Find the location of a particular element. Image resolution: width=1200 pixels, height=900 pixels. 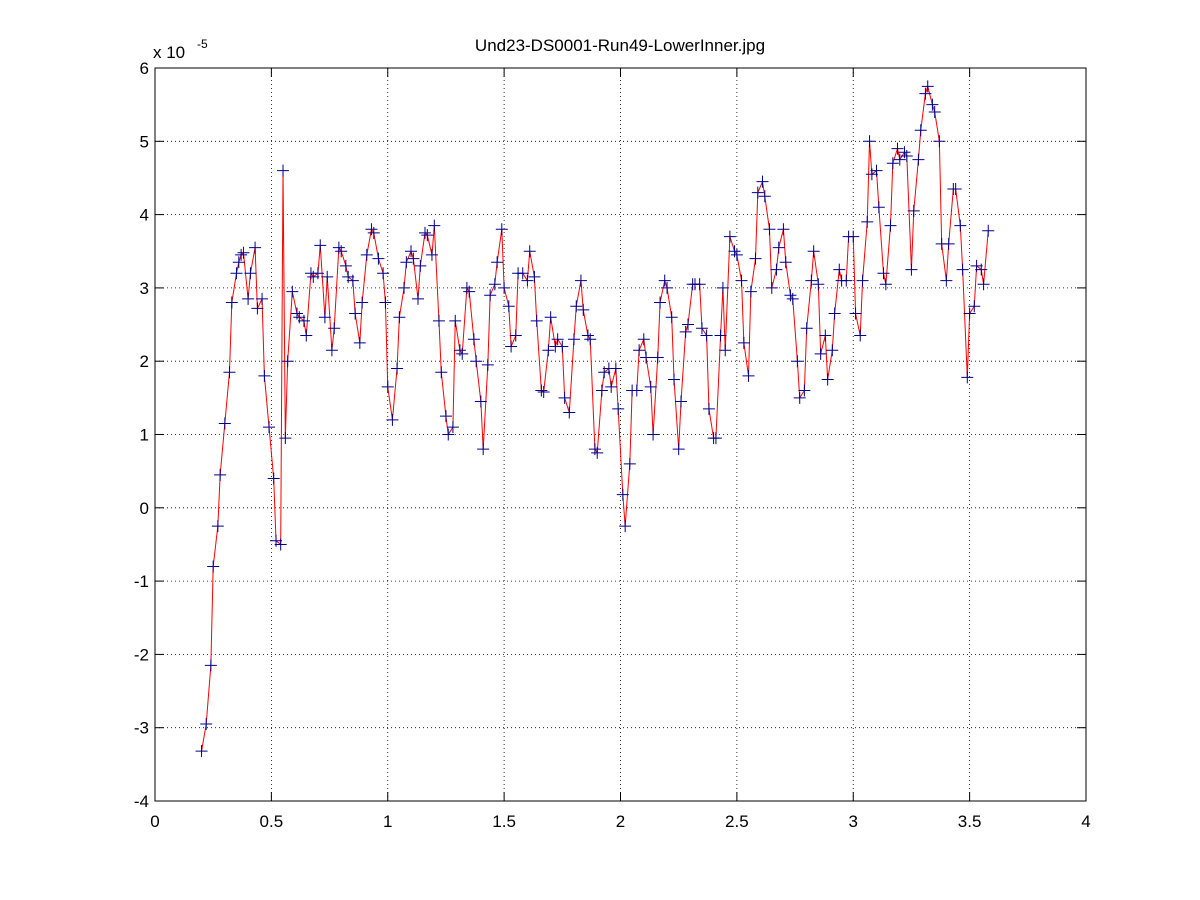

x-tick-label: 2.5 is located at coordinates (737, 821).